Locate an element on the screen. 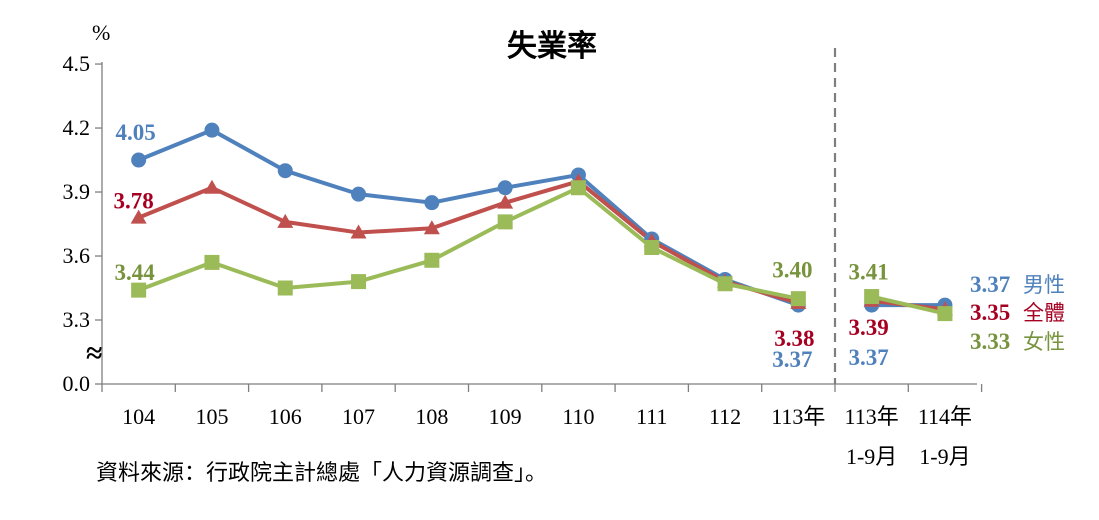 The image size is (1099, 520). x-tick-label: 107 is located at coordinates (358, 416).